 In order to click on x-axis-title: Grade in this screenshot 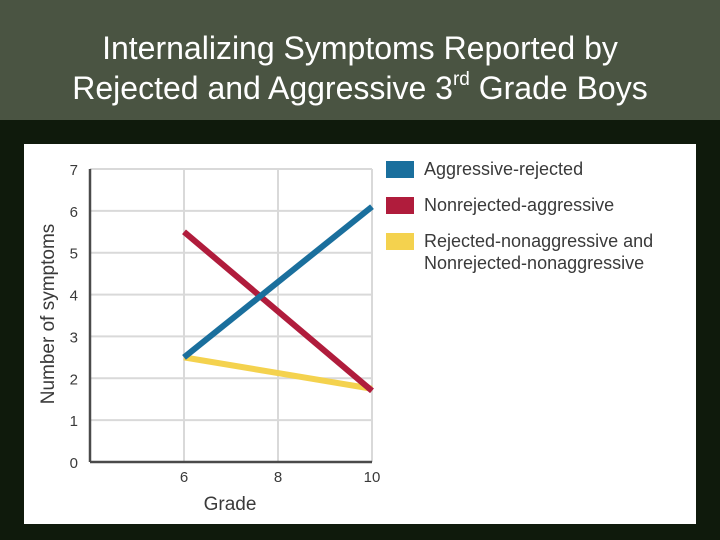, I will do `click(230, 504)`.